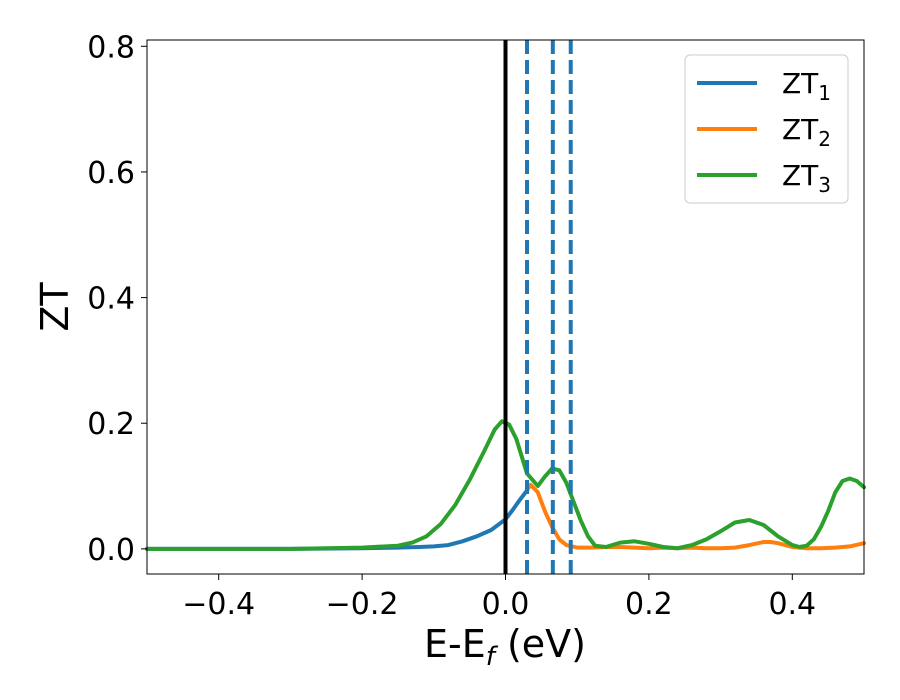 This screenshot has width=900, height=700. Describe the element at coordinates (806, 178) in the screenshot. I see `legend-label-3: ZT3` at that location.